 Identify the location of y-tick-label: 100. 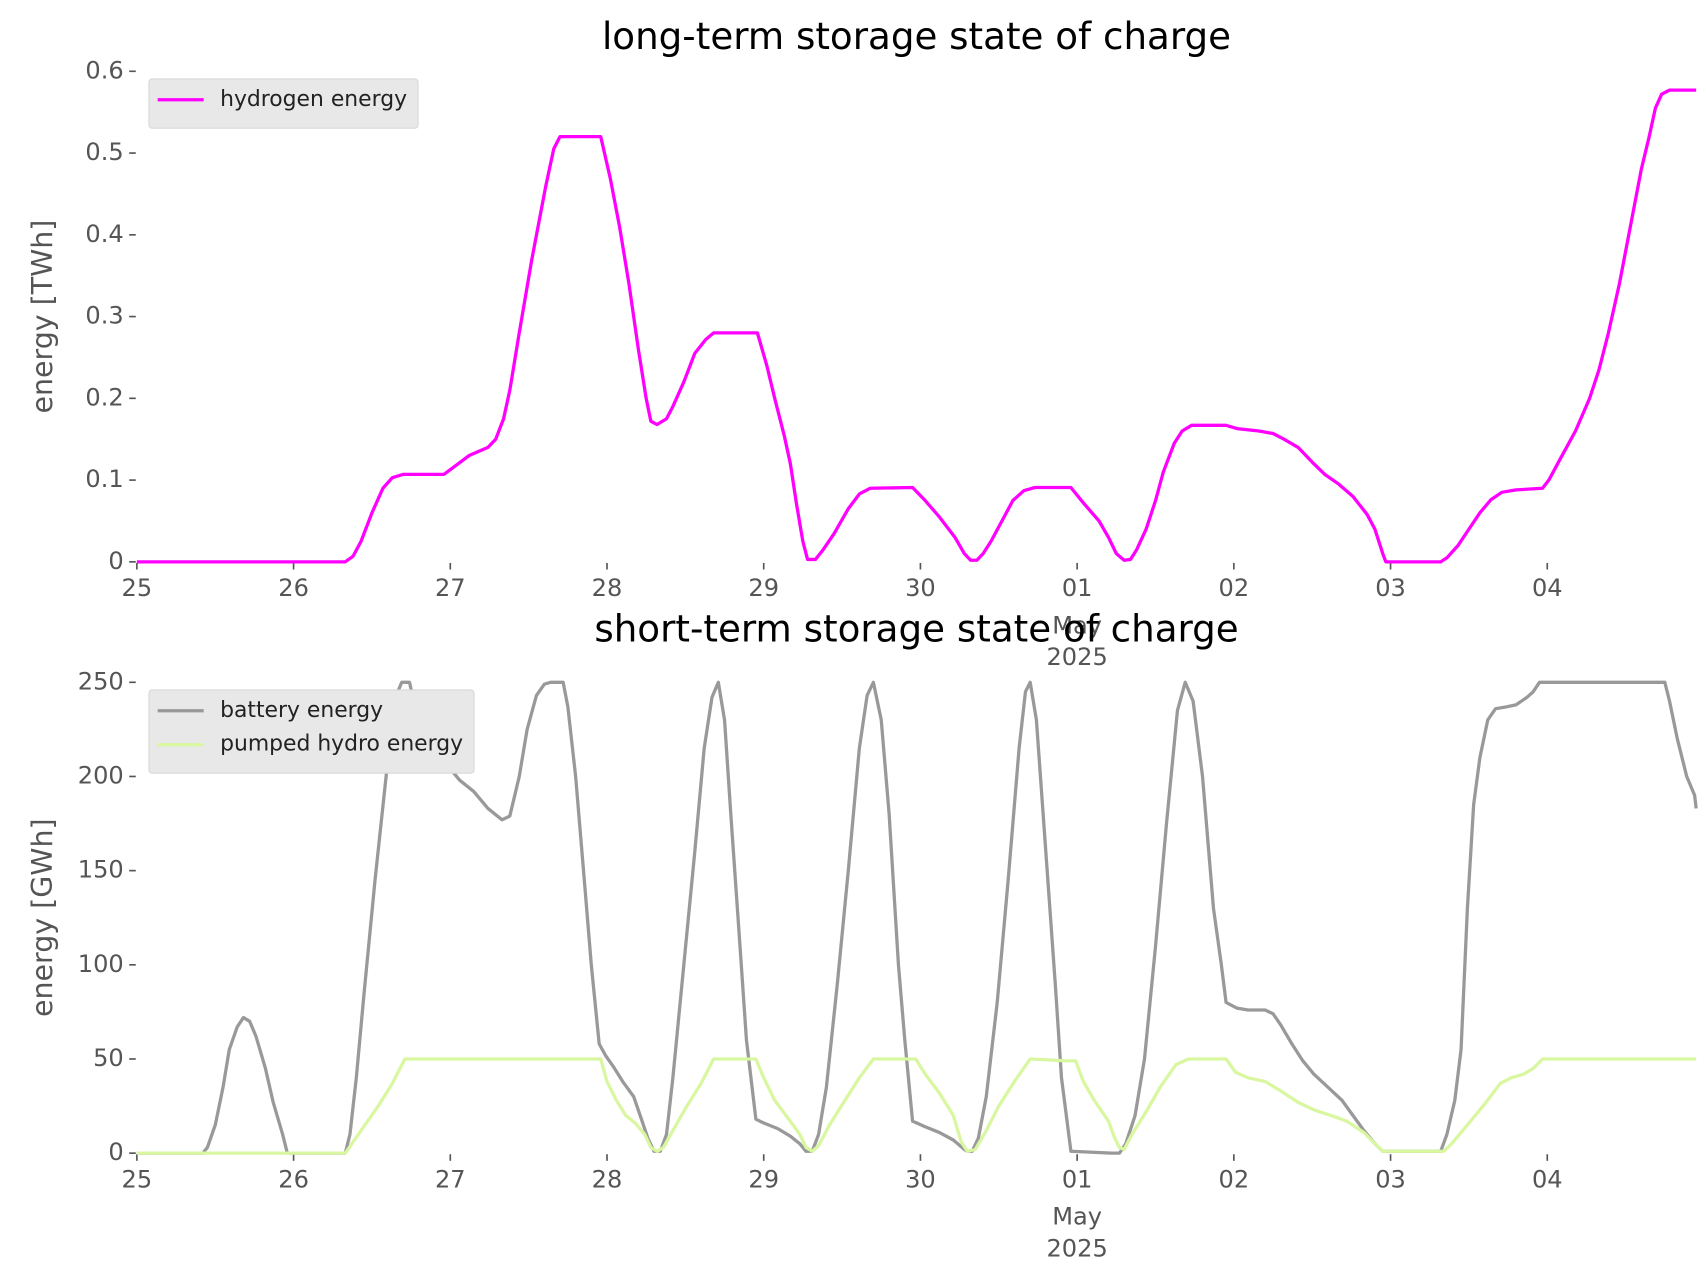
(101, 964).